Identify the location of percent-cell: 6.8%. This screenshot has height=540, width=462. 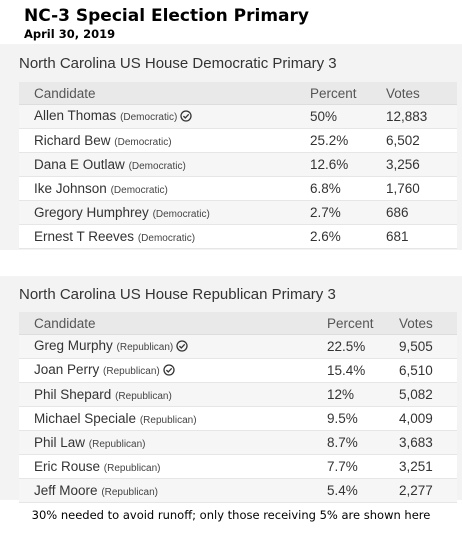
(348, 188).